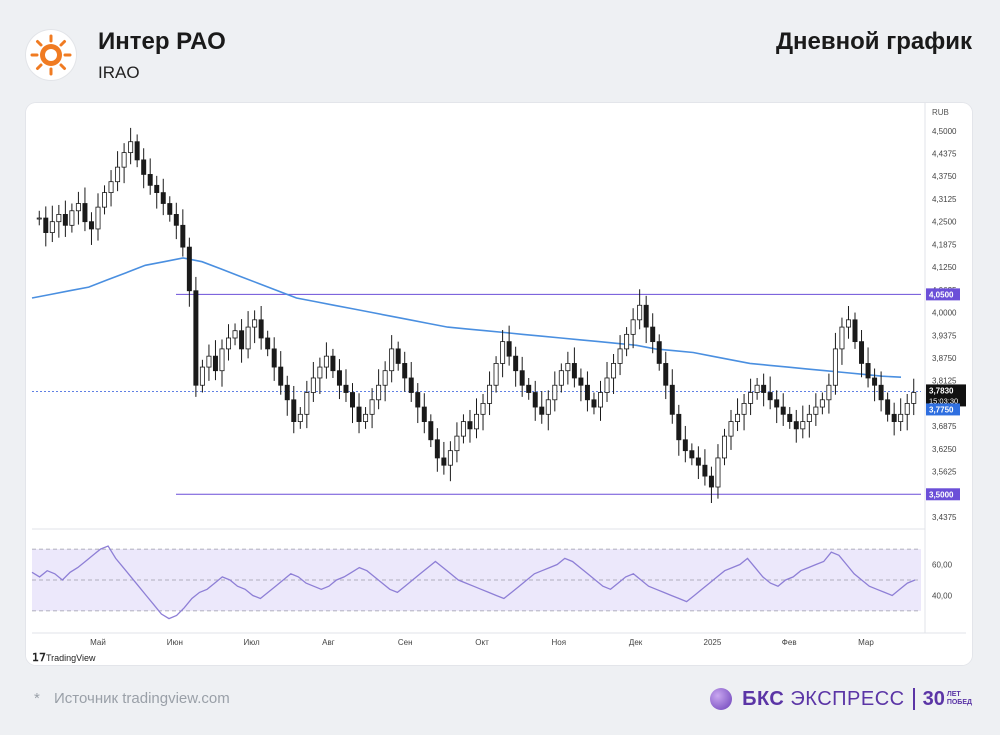 The image size is (1000, 735). I want to click on price-tick-label: 3,5625, so click(944, 472).